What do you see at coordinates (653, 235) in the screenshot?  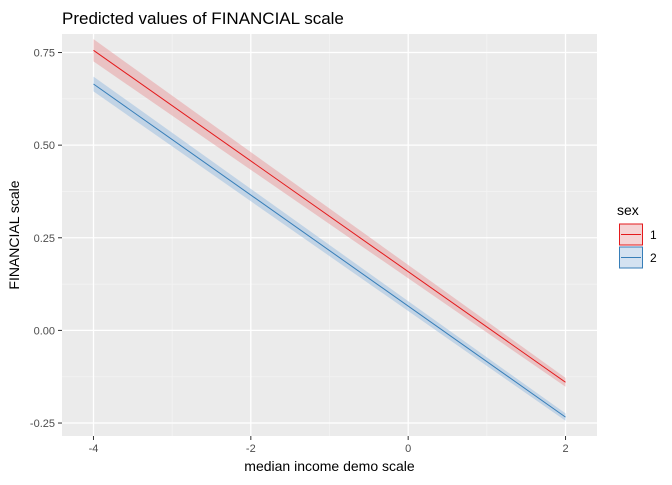 I see `legend-label-1: 1` at bounding box center [653, 235].